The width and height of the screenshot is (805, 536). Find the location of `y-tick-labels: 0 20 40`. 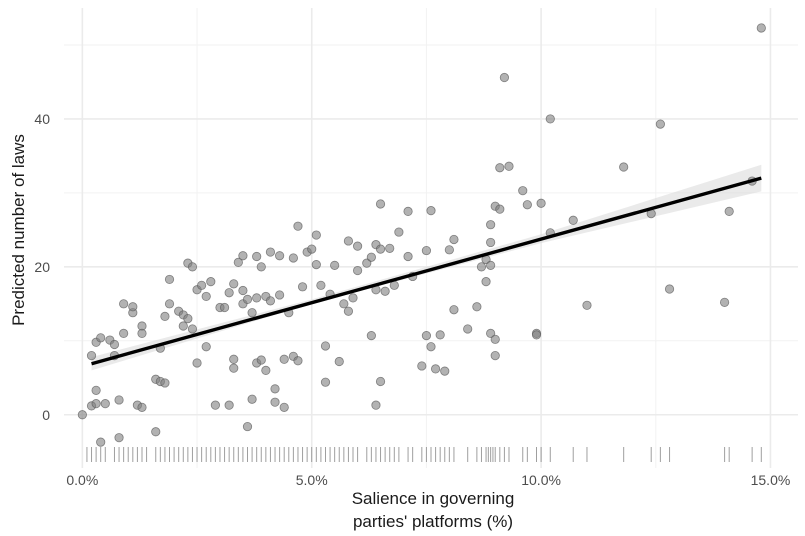

y-tick-labels: 0 20 40 is located at coordinates (42, 267).